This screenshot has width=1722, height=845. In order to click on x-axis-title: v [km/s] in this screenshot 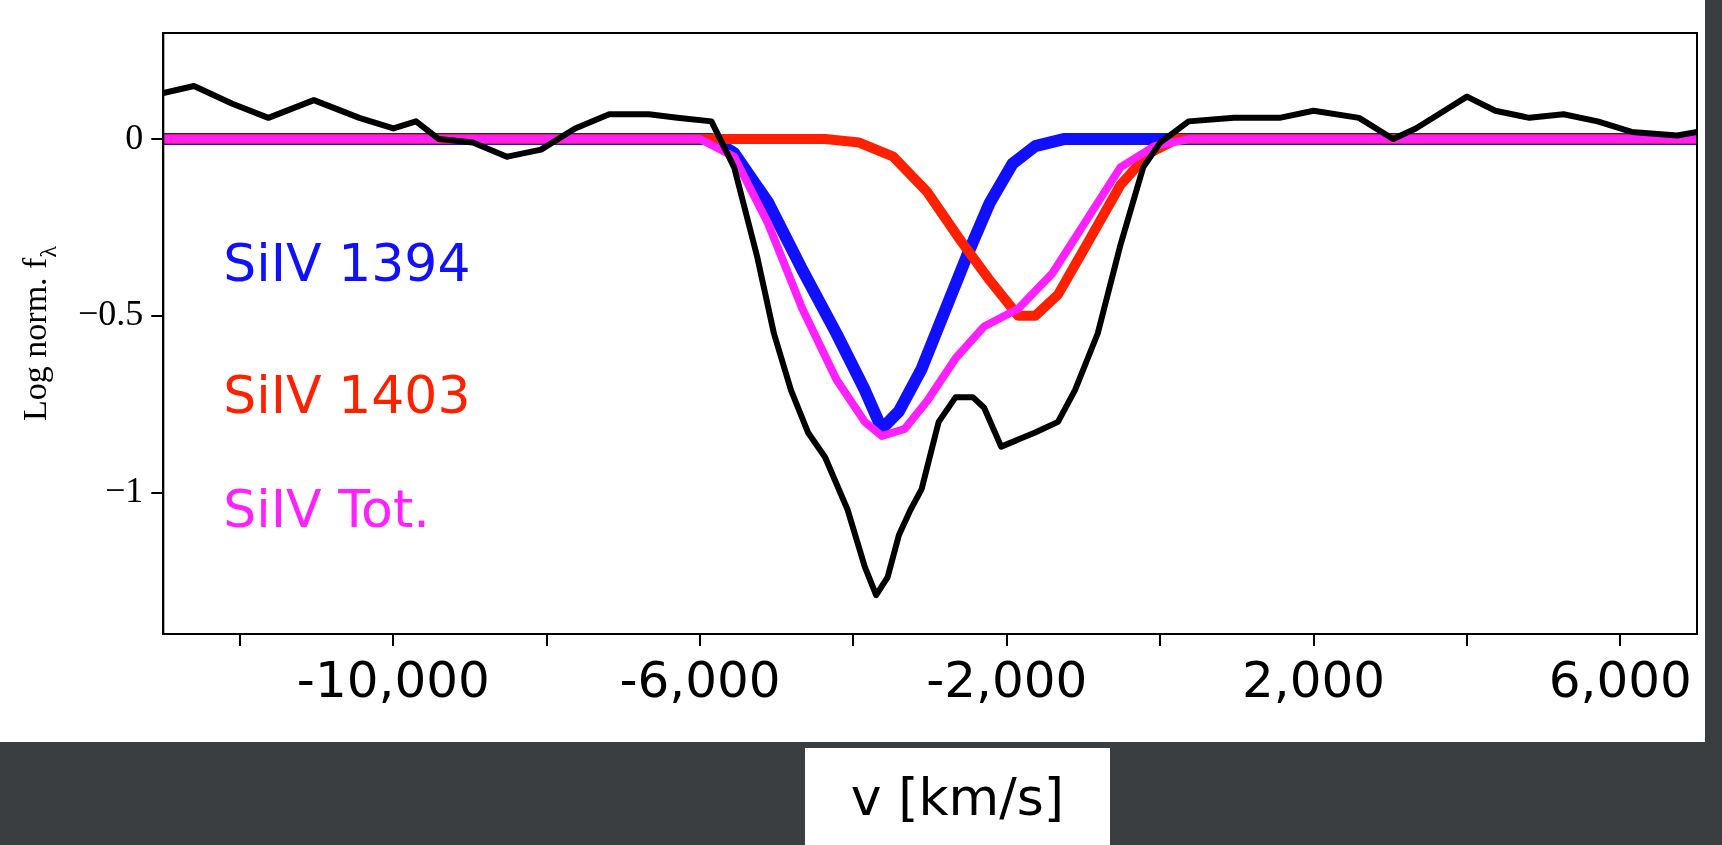, I will do `click(957, 796)`.